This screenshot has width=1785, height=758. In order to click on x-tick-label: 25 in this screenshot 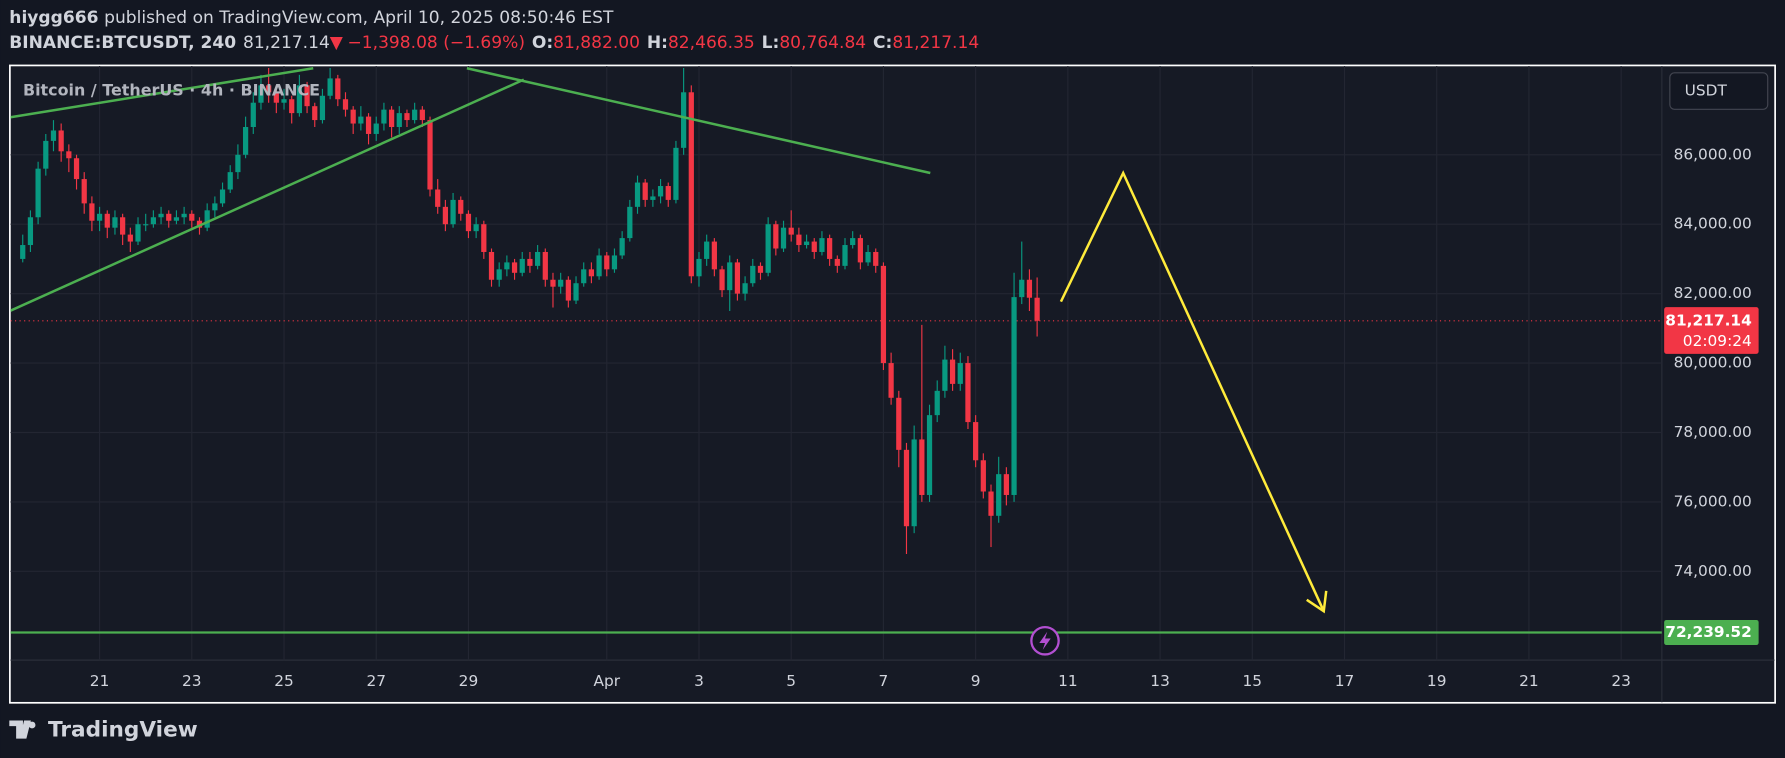, I will do `click(284, 681)`.